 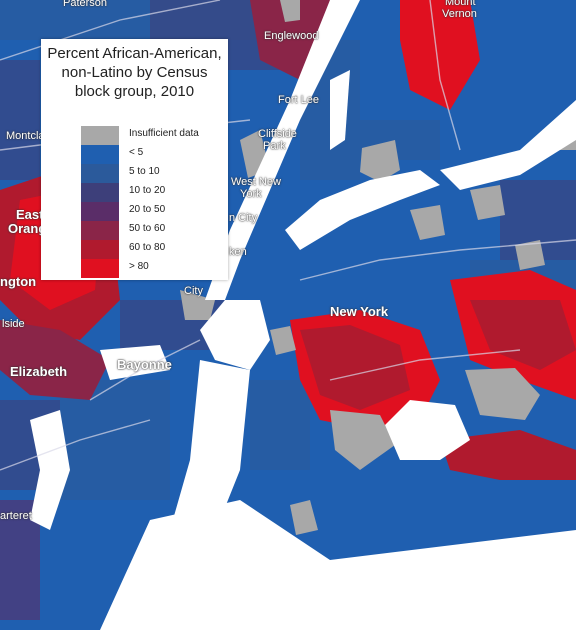 What do you see at coordinates (298, 100) in the screenshot?
I see `place-label-fort-lee: Fort Lee` at bounding box center [298, 100].